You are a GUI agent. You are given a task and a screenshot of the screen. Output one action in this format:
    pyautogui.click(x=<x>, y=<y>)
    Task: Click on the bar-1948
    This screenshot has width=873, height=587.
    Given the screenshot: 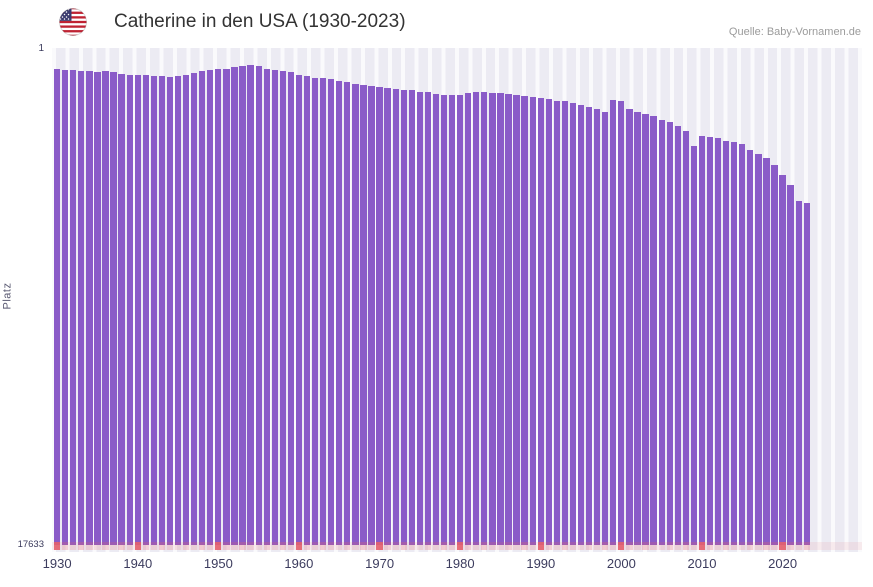 What is the action you would take?
    pyautogui.click(x=202, y=308)
    